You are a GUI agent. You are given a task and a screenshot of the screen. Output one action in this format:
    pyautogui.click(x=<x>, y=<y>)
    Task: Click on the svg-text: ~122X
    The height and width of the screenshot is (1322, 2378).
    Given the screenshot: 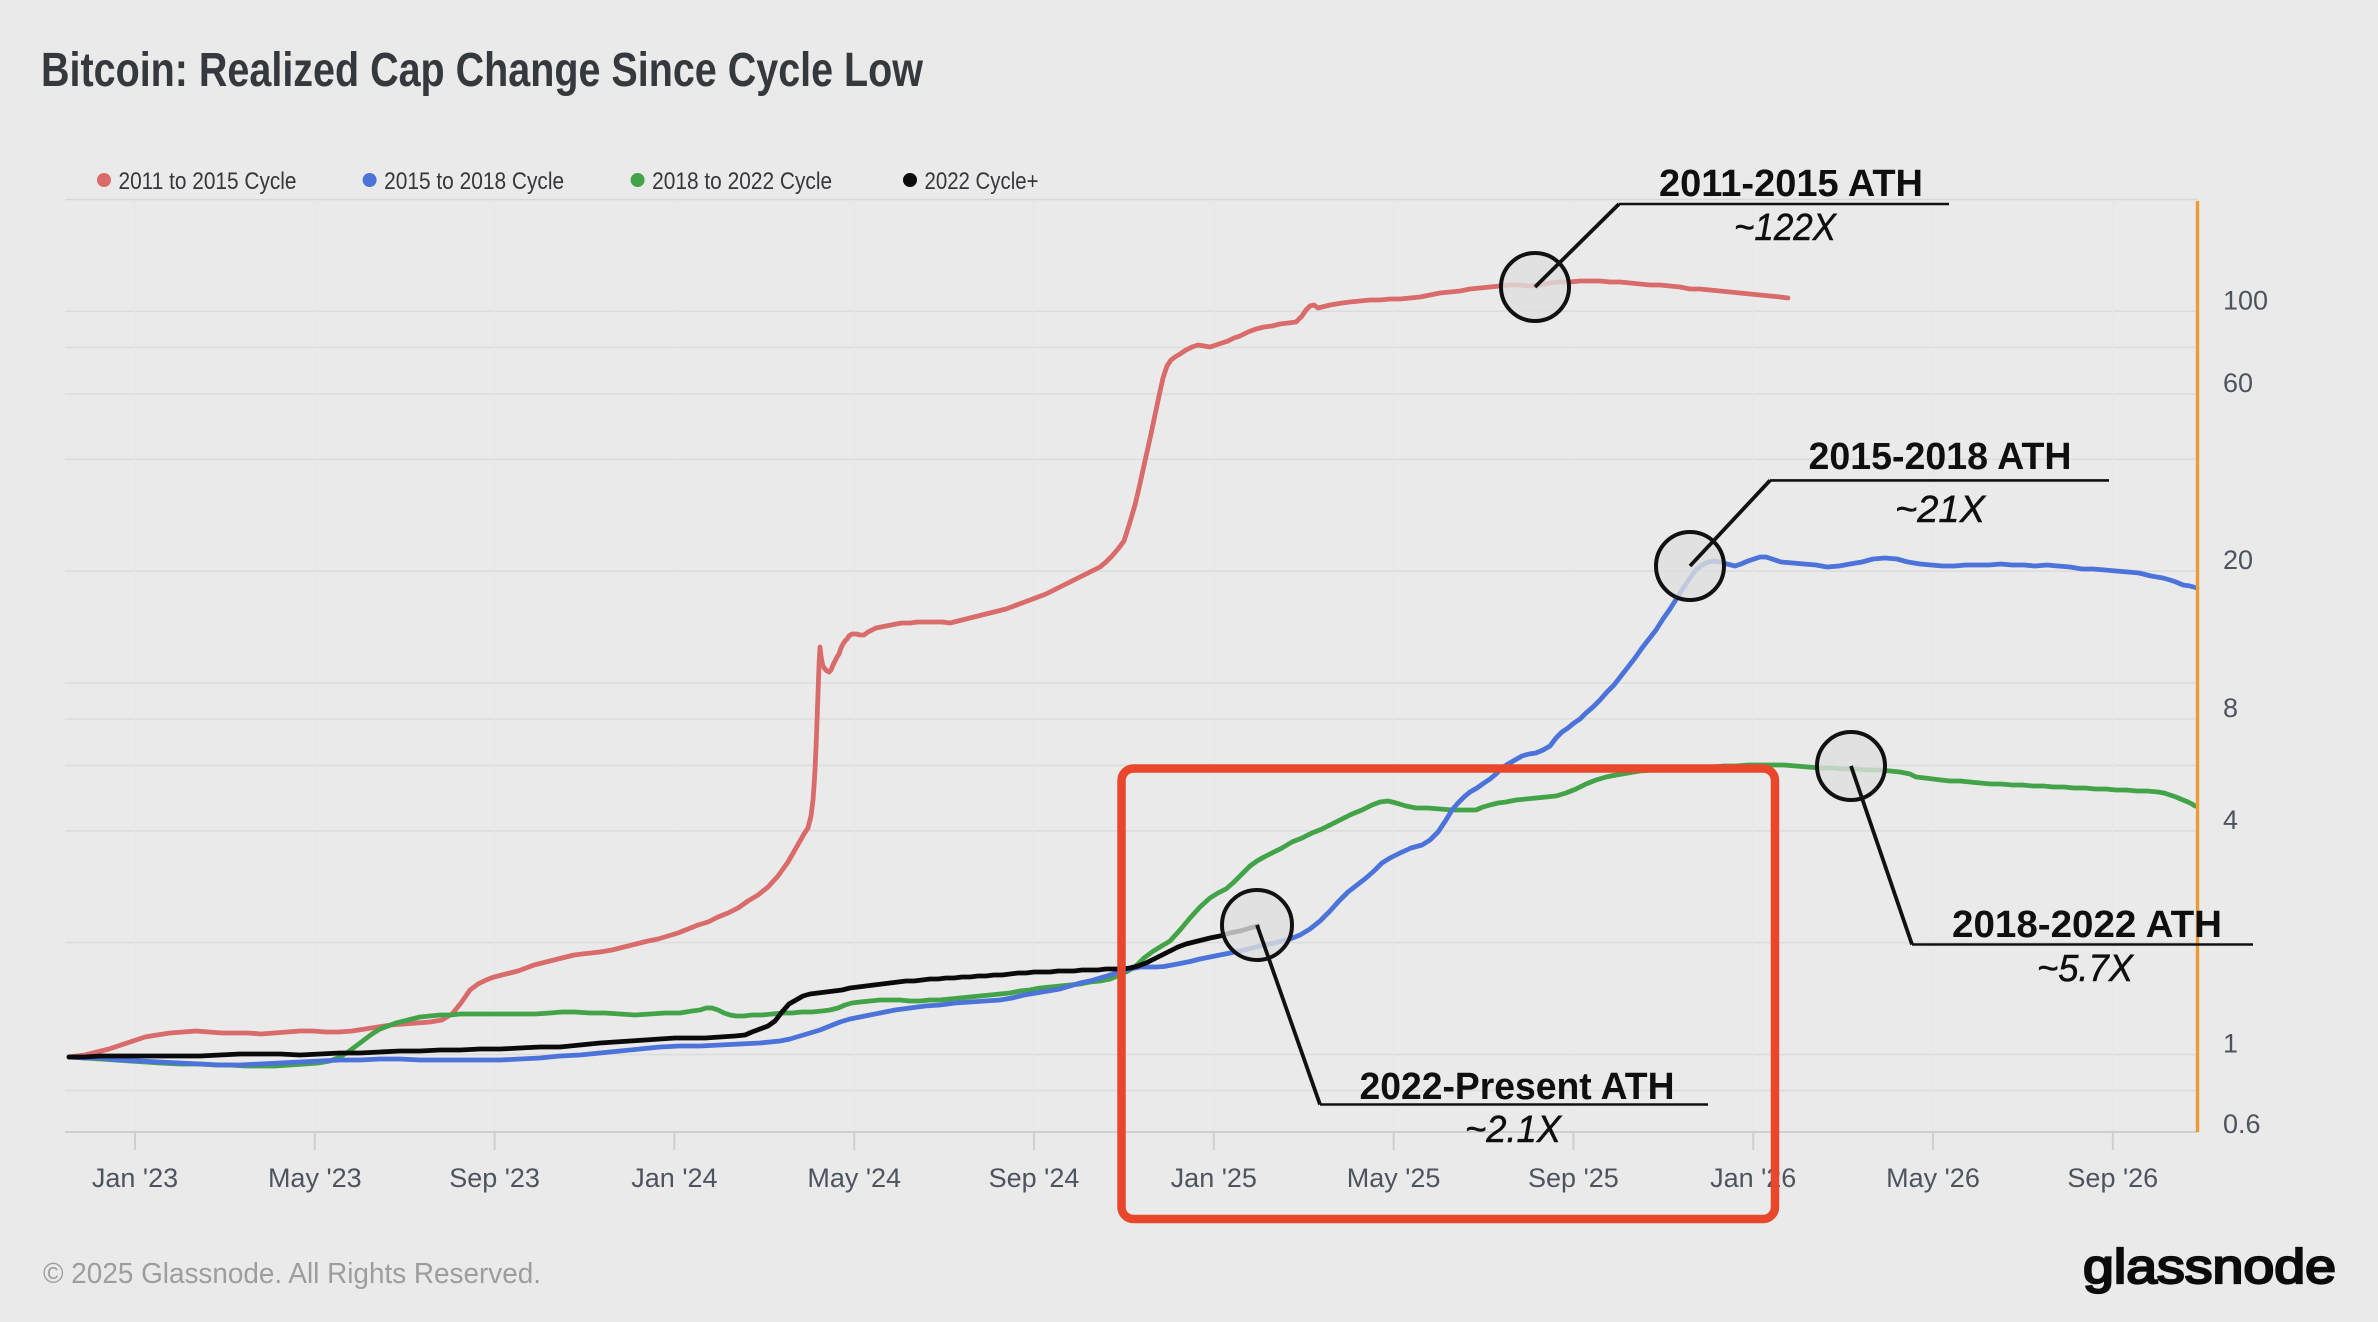 What is the action you would take?
    pyautogui.click(x=1786, y=228)
    